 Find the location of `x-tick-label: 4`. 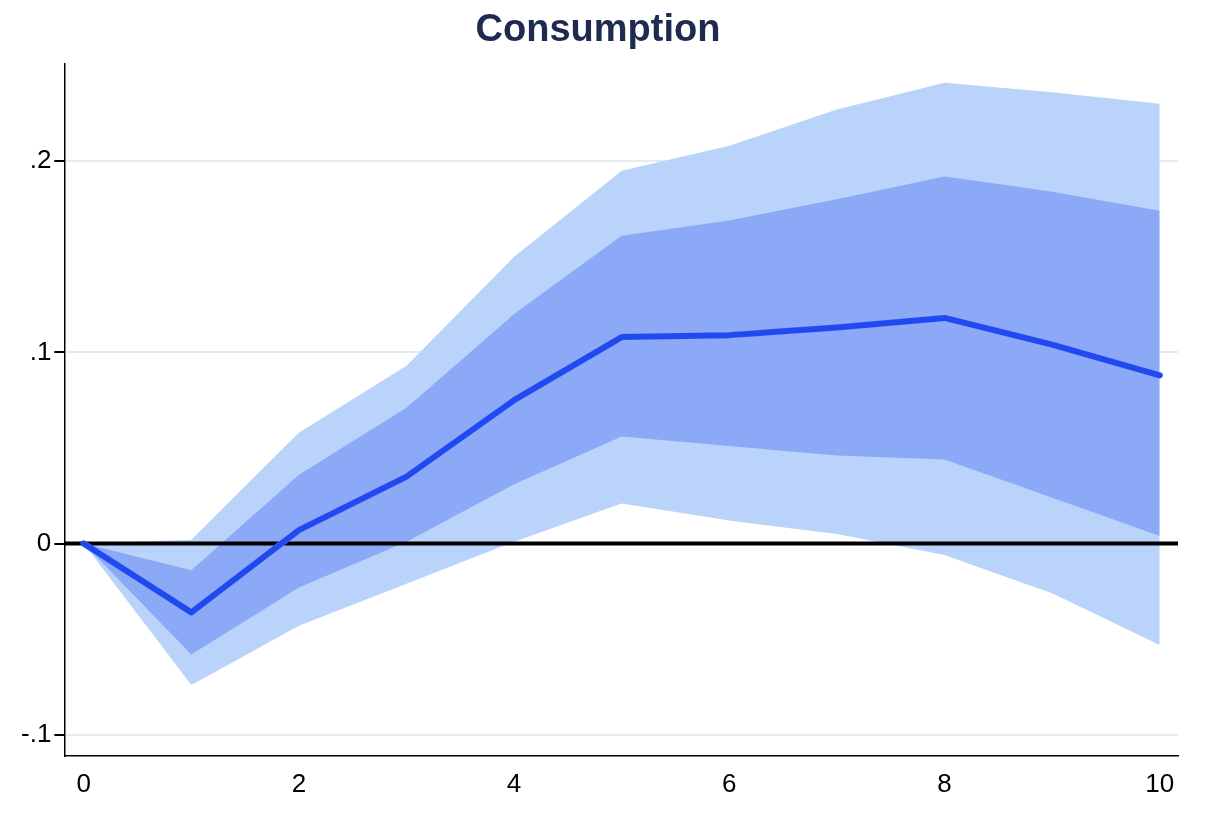

x-tick-label: 4 is located at coordinates (514, 782).